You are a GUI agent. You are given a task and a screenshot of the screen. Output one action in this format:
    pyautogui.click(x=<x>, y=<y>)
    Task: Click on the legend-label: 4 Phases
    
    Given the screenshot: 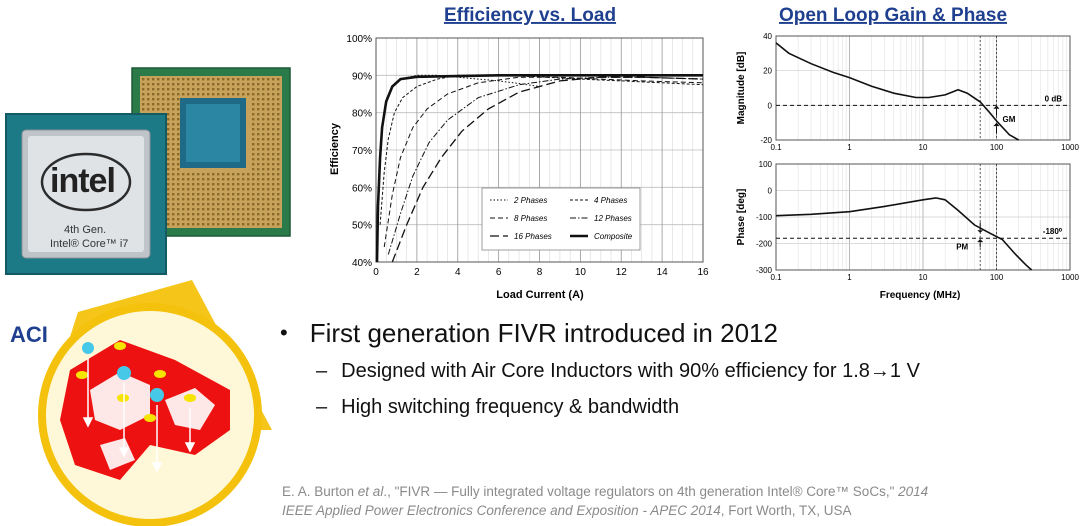 What is the action you would take?
    pyautogui.click(x=610, y=200)
    